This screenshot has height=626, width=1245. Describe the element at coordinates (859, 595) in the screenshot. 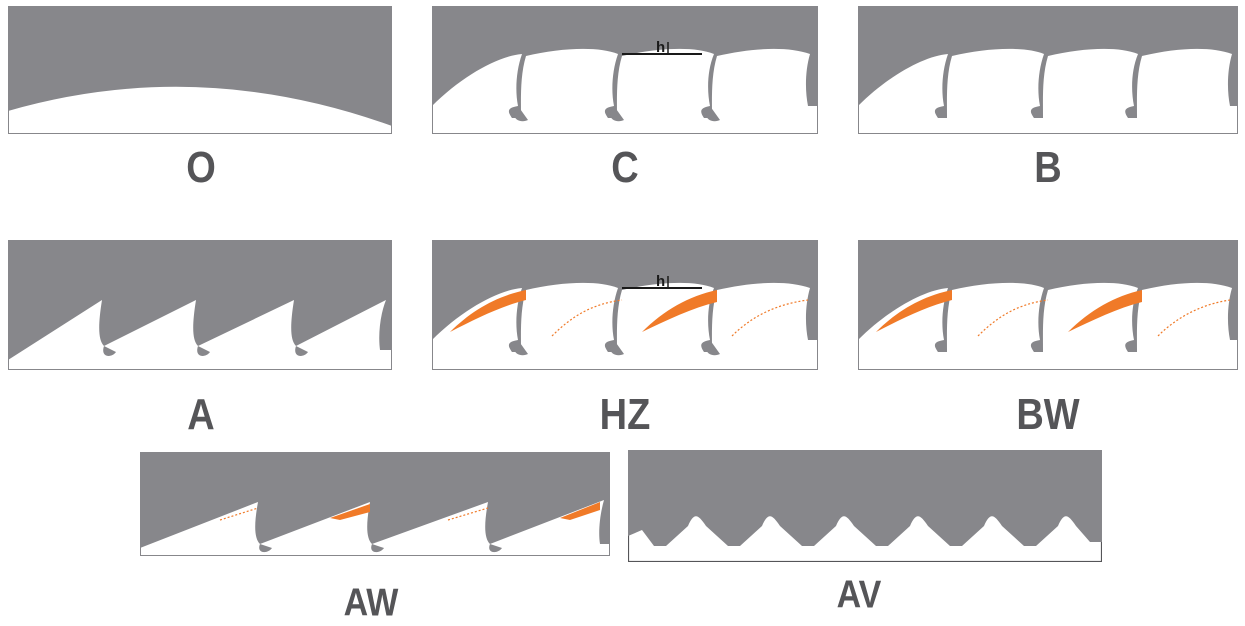

I see `label-av: AV` at that location.